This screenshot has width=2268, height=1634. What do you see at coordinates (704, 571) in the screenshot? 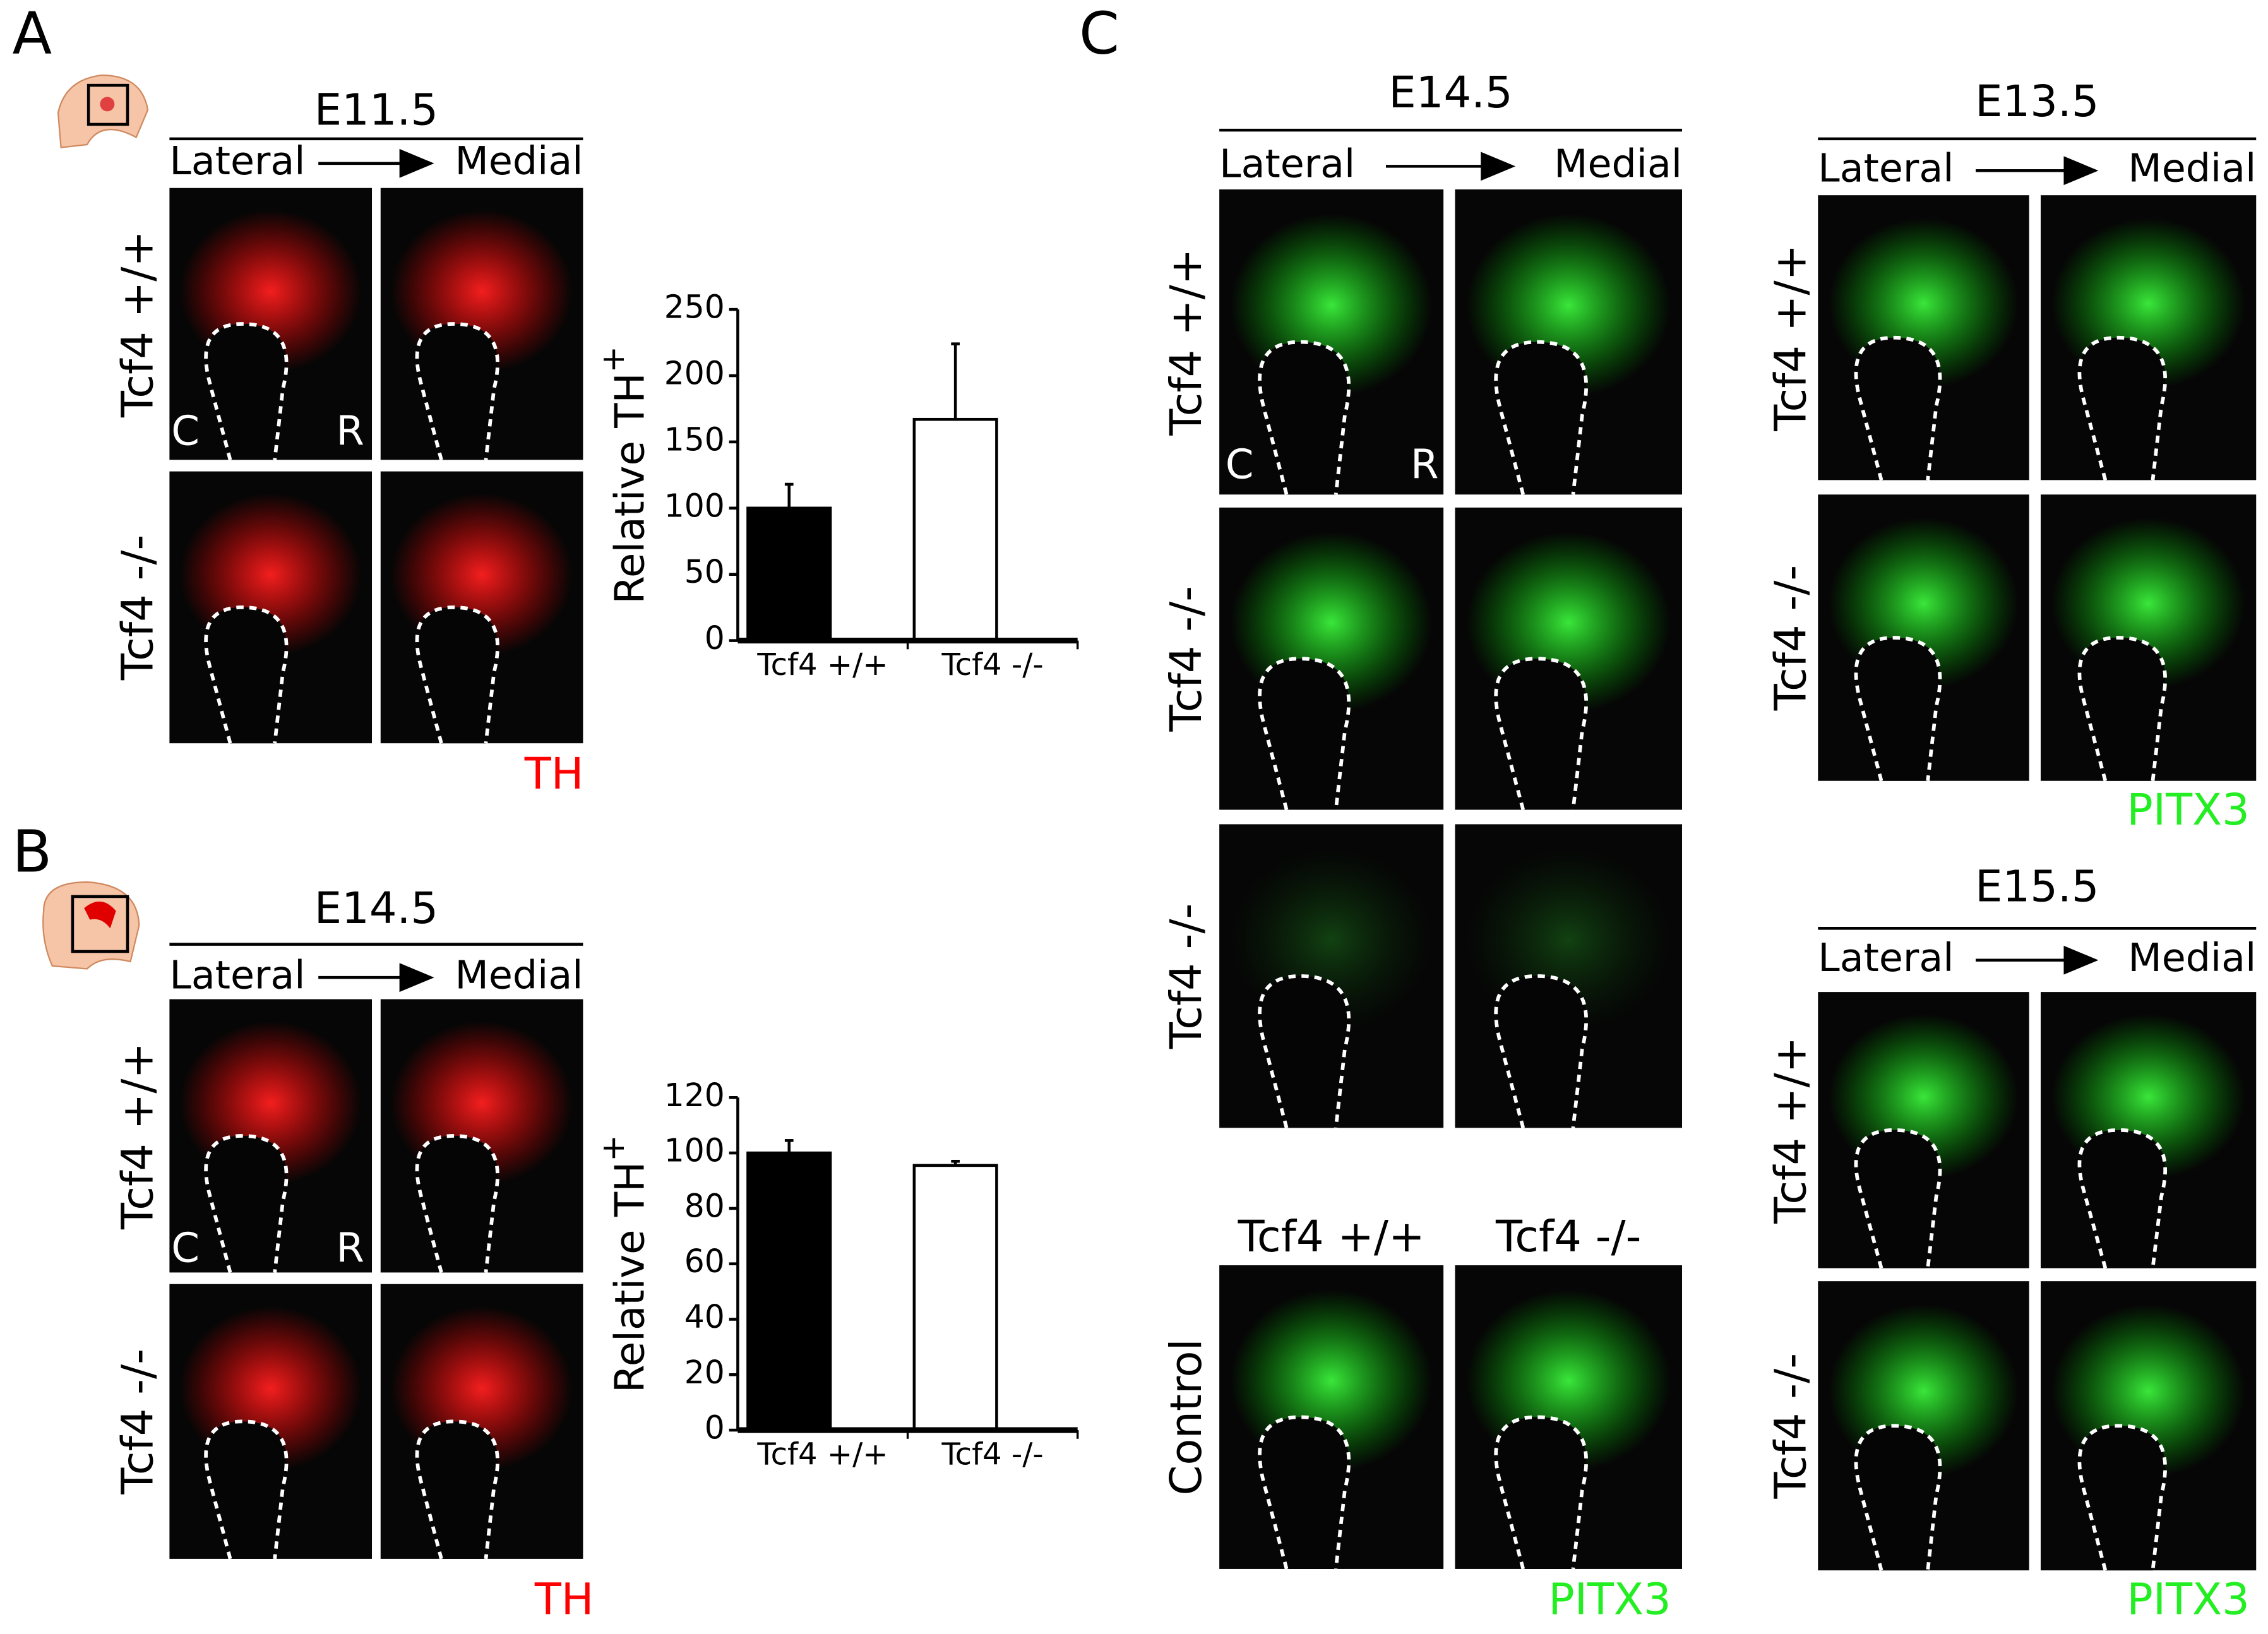
I see `y-tick-label: 50` at bounding box center [704, 571].